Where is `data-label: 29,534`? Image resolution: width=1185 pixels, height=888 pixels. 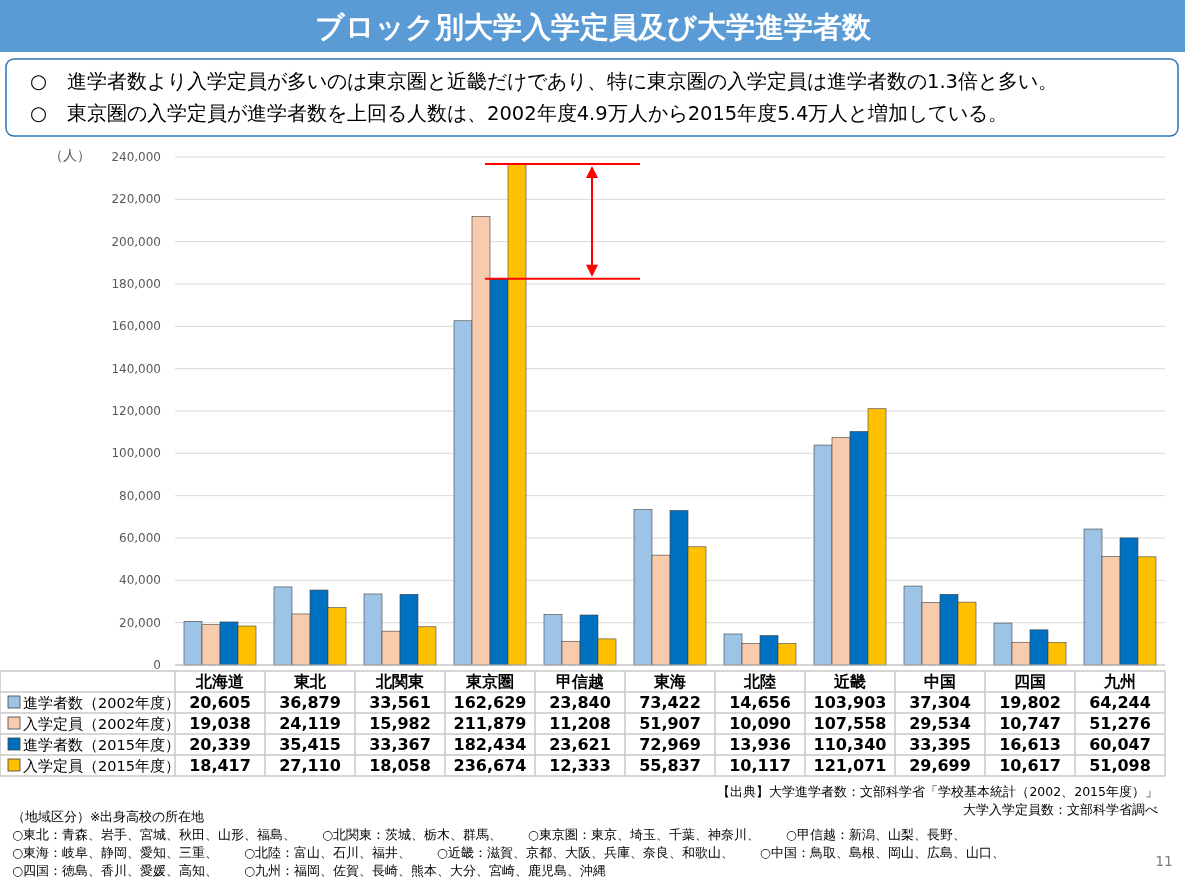 data-label: 29,534 is located at coordinates (940, 723).